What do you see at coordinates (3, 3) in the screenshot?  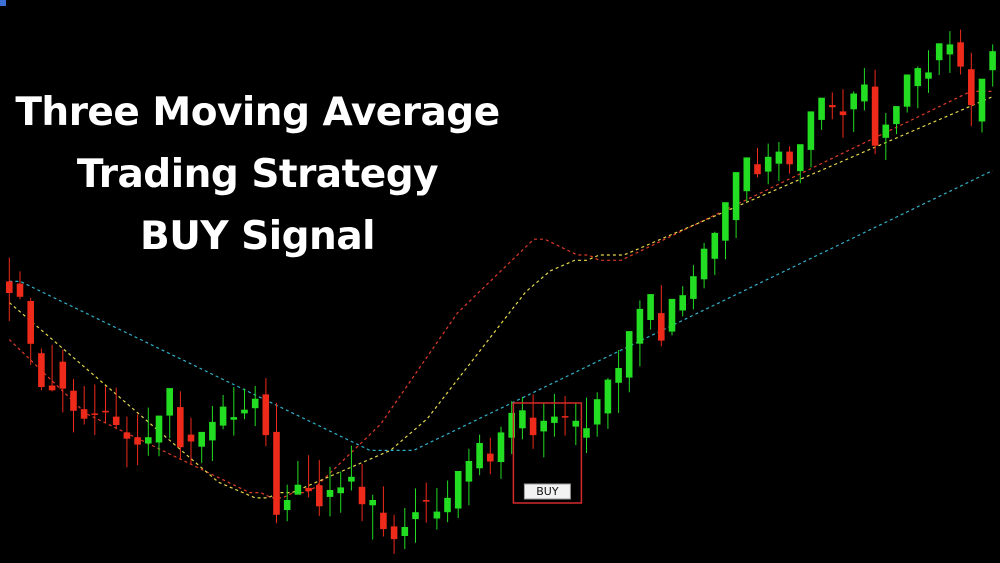 I see `chart-corner-icon` at bounding box center [3, 3].